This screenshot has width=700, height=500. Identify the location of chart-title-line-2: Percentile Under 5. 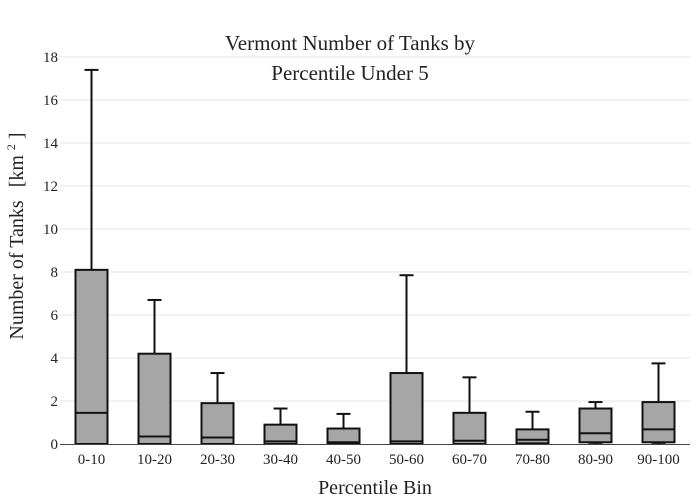
(349, 73).